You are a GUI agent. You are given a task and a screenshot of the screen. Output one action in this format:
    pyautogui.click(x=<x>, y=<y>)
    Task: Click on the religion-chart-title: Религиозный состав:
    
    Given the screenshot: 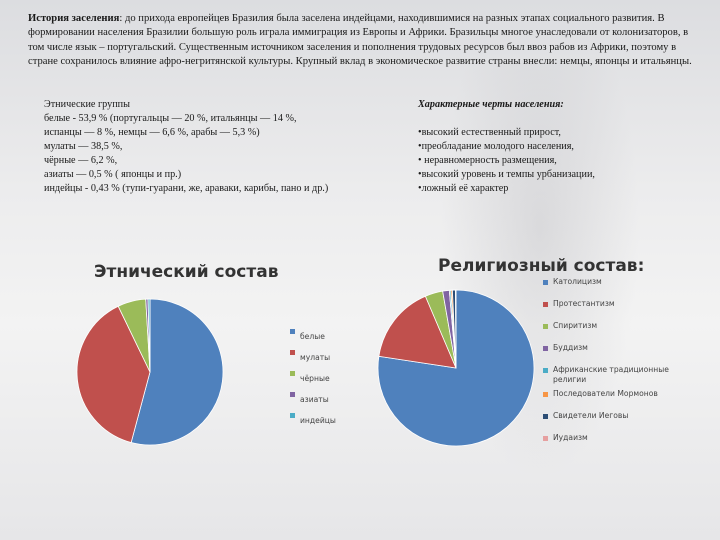 What is the action you would take?
    pyautogui.click(x=541, y=266)
    